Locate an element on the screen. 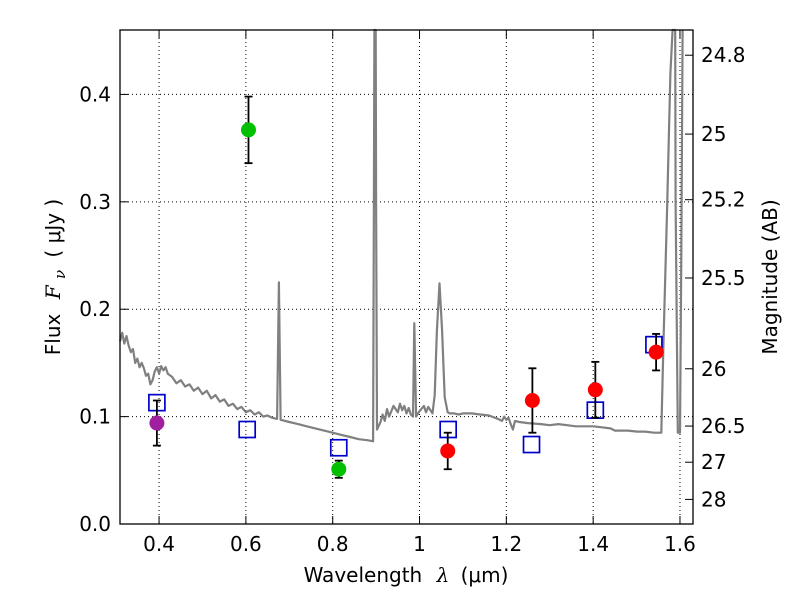 This screenshot has width=800, height=600. y-axis-title-text: Flux is located at coordinates (53, 334).